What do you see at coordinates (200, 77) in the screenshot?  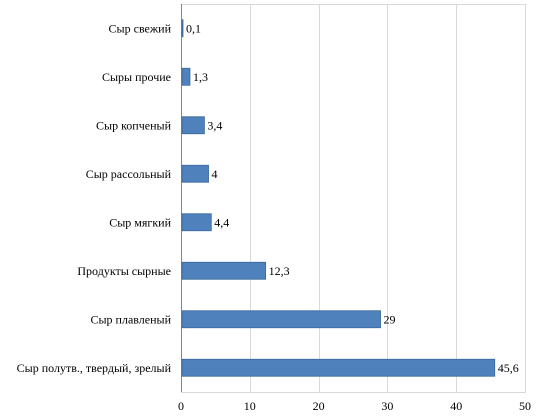 I see `value-label: 1,3` at bounding box center [200, 77].